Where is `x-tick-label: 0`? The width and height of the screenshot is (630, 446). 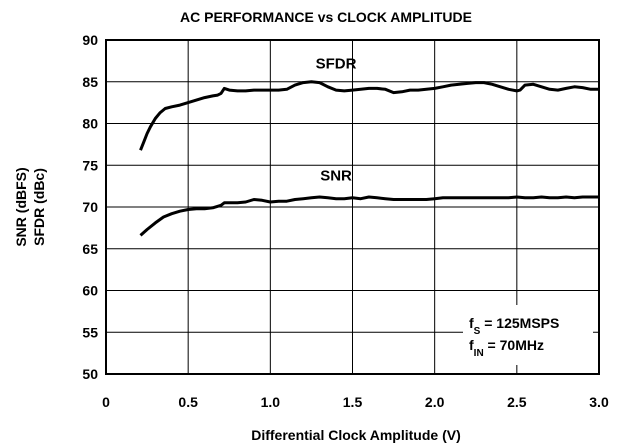 x-tick-label: 0 is located at coordinates (106, 402).